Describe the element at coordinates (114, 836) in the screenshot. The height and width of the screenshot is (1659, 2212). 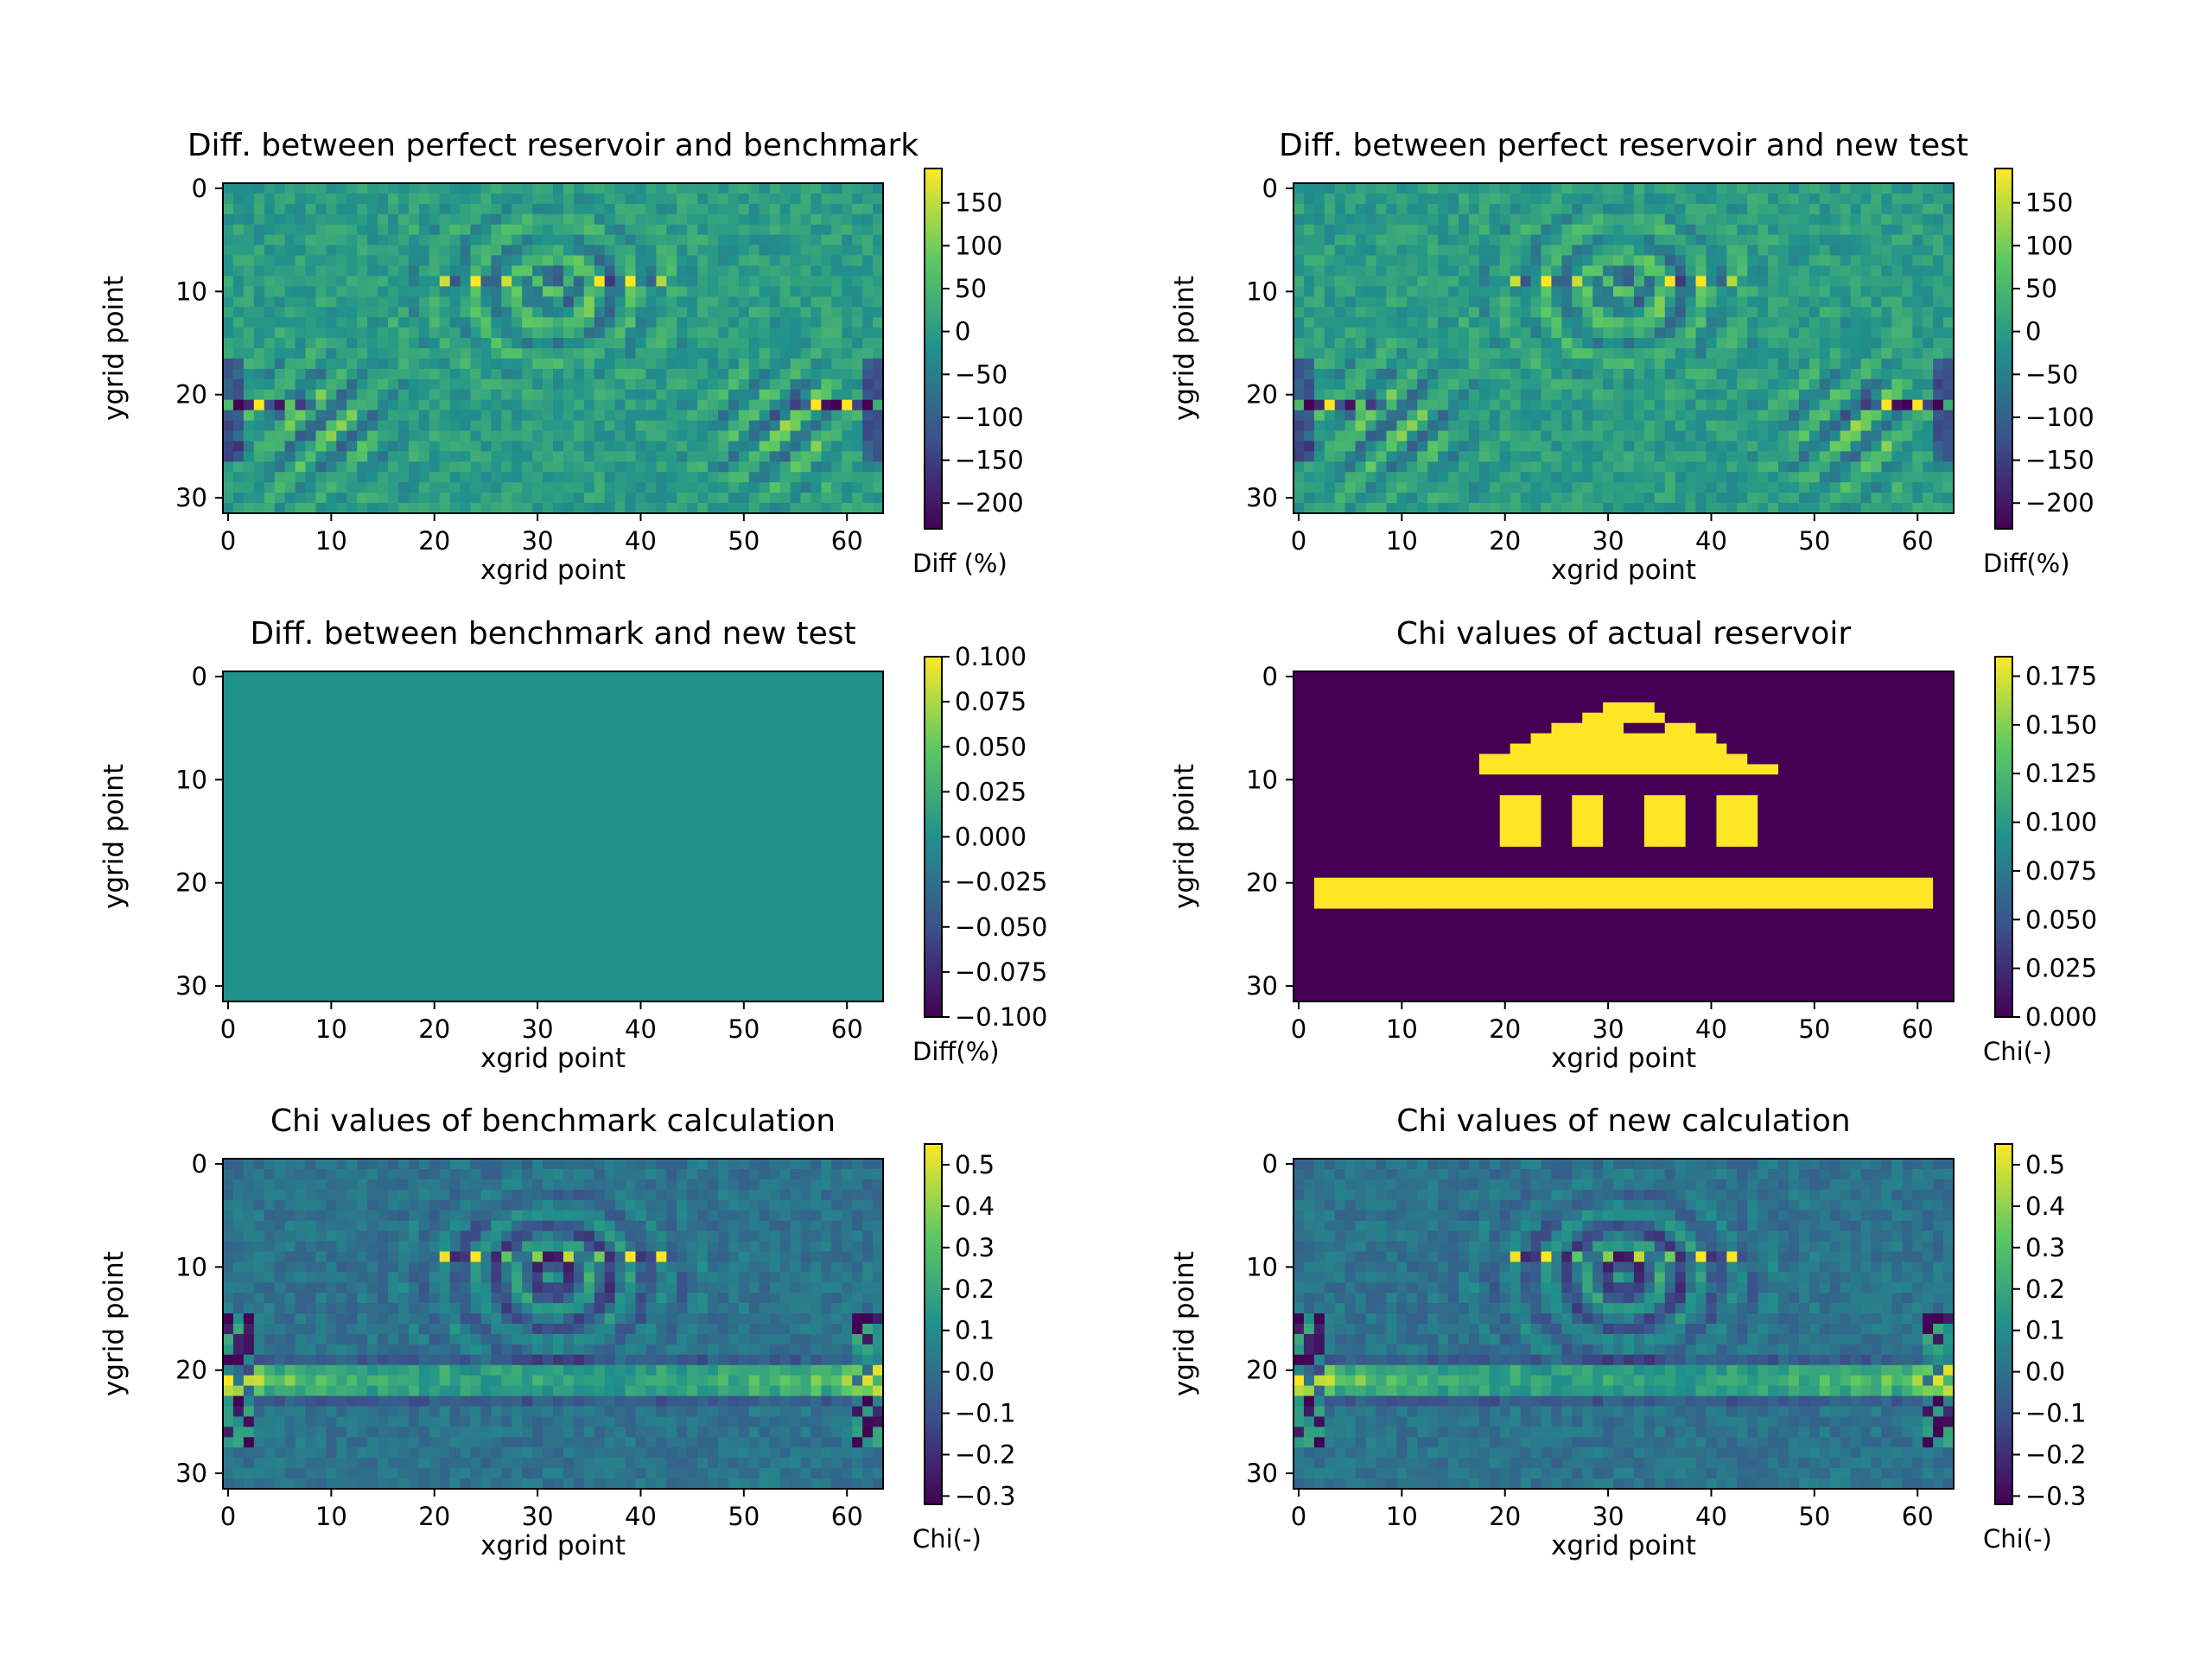
I see `y-axis-label: ygrid point` at that location.